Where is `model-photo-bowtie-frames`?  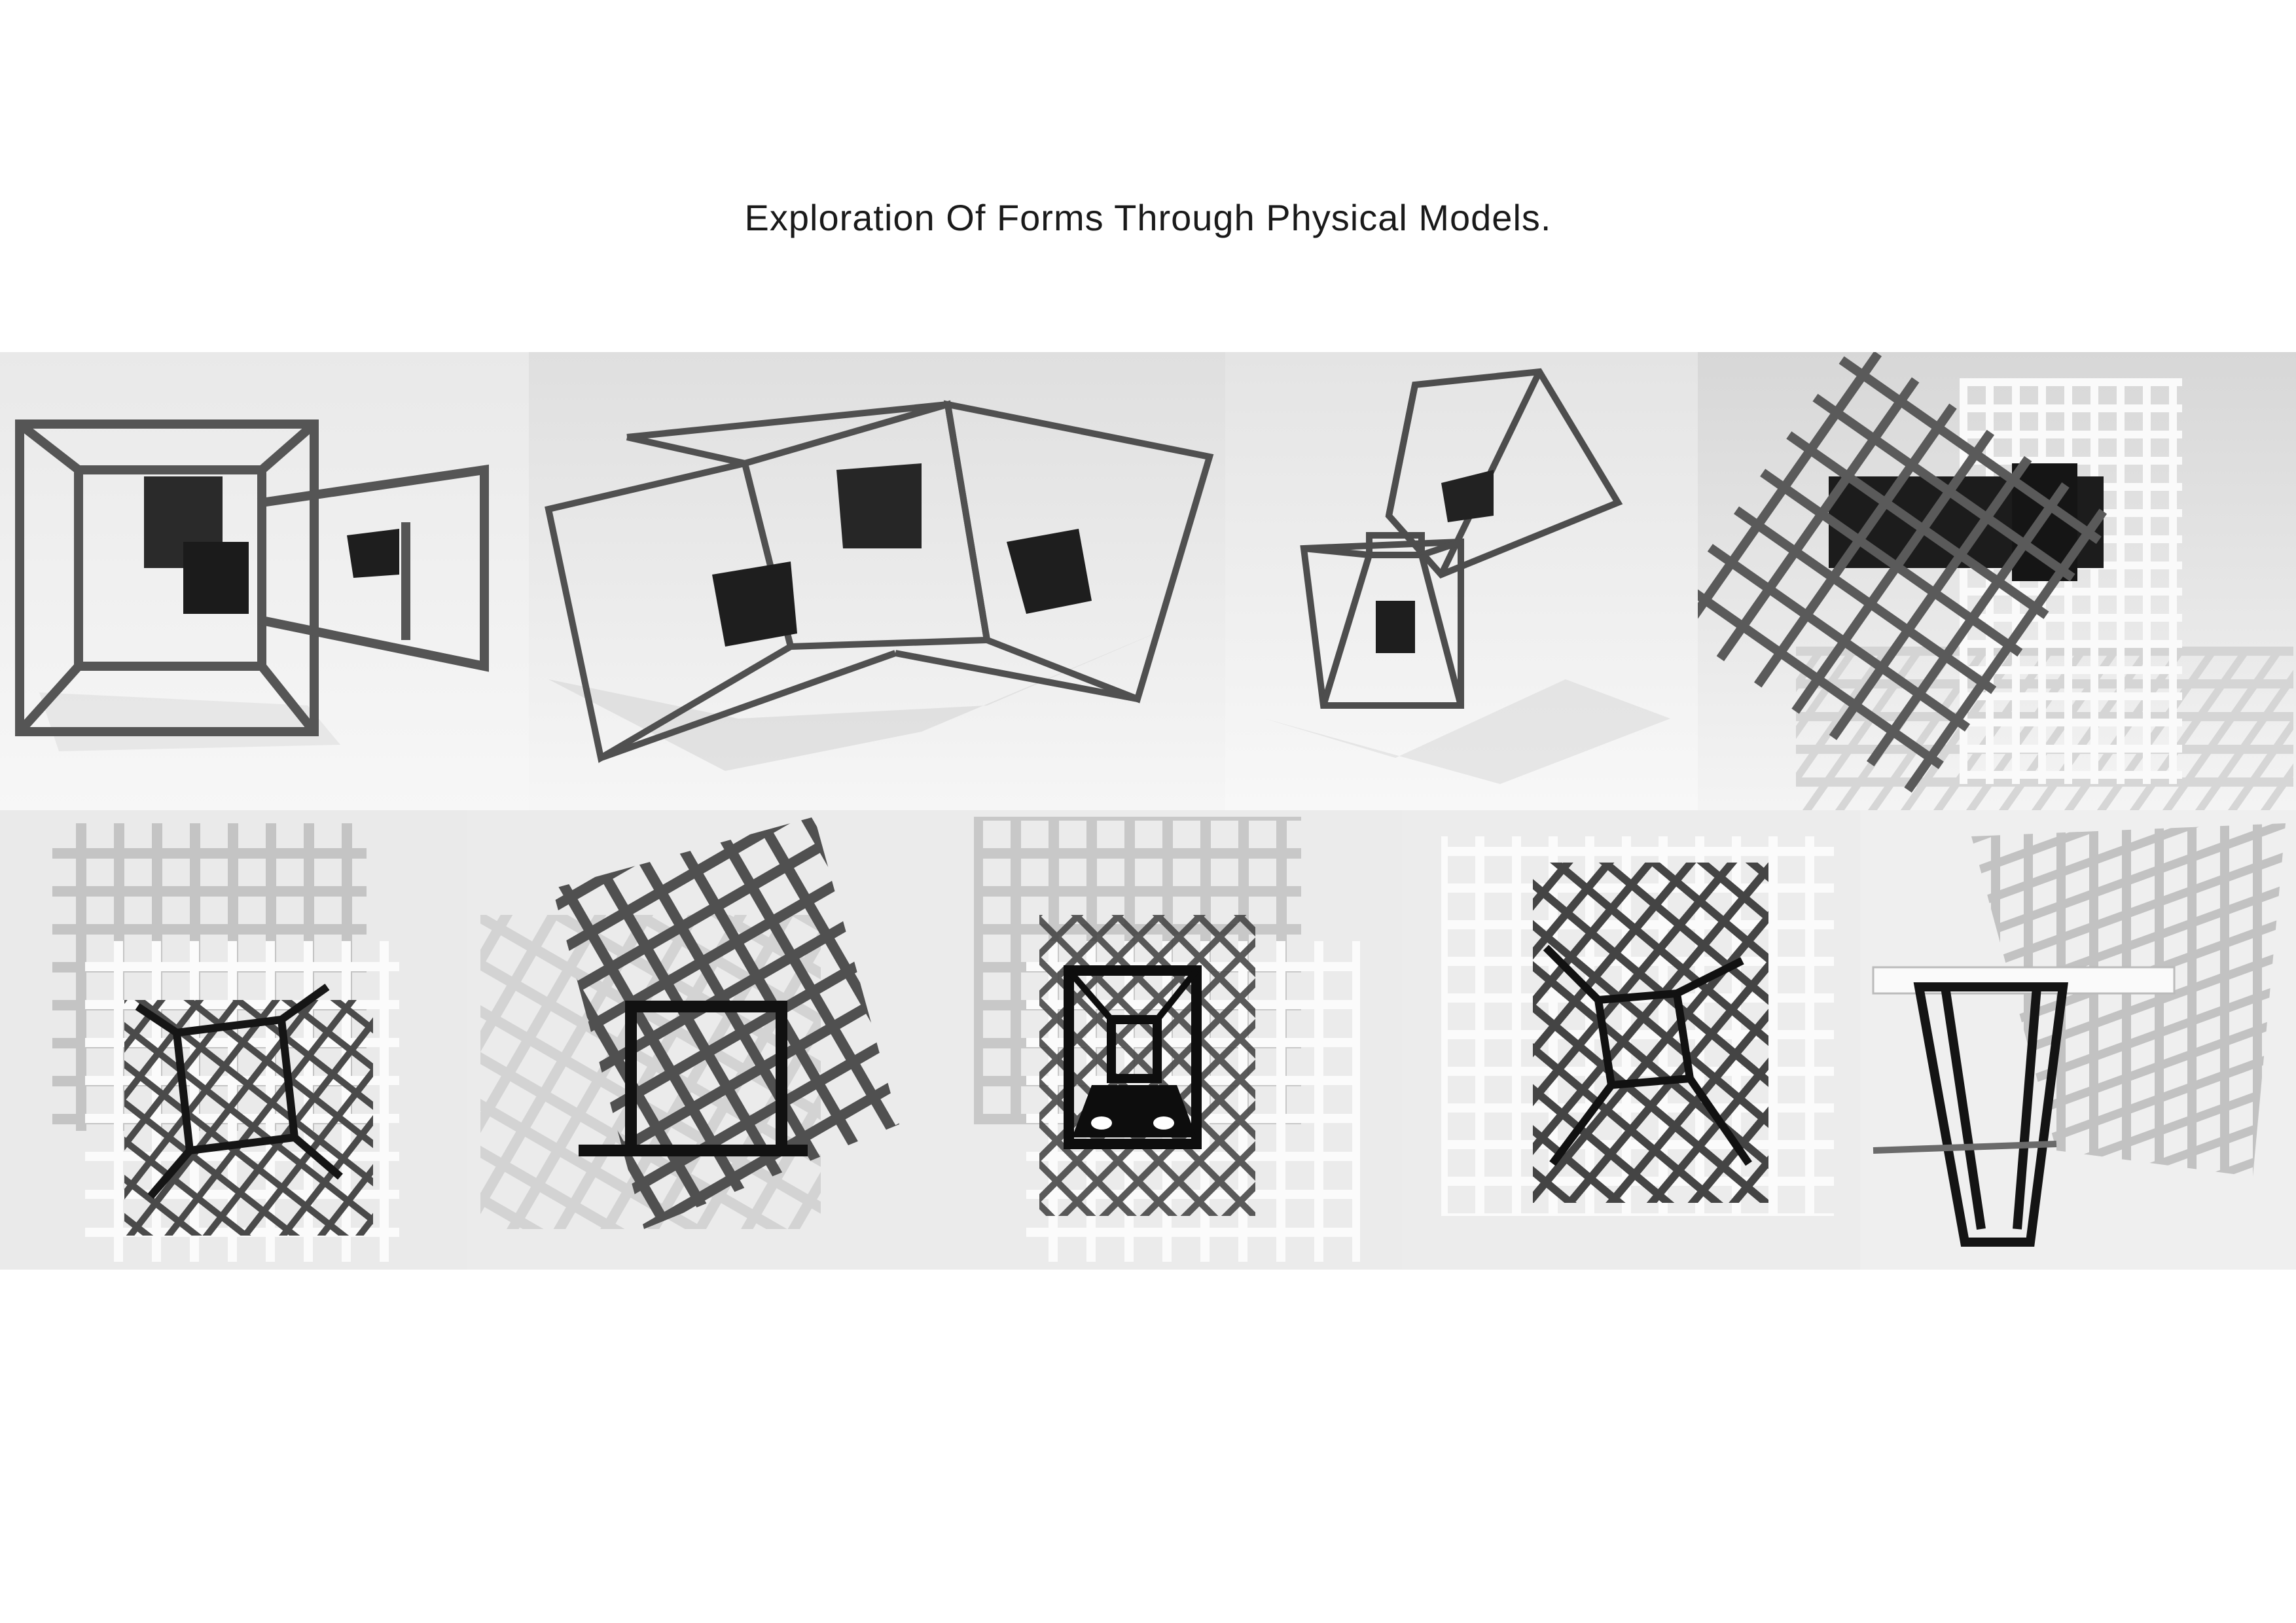 model-photo-bowtie-frames is located at coordinates (877, 581).